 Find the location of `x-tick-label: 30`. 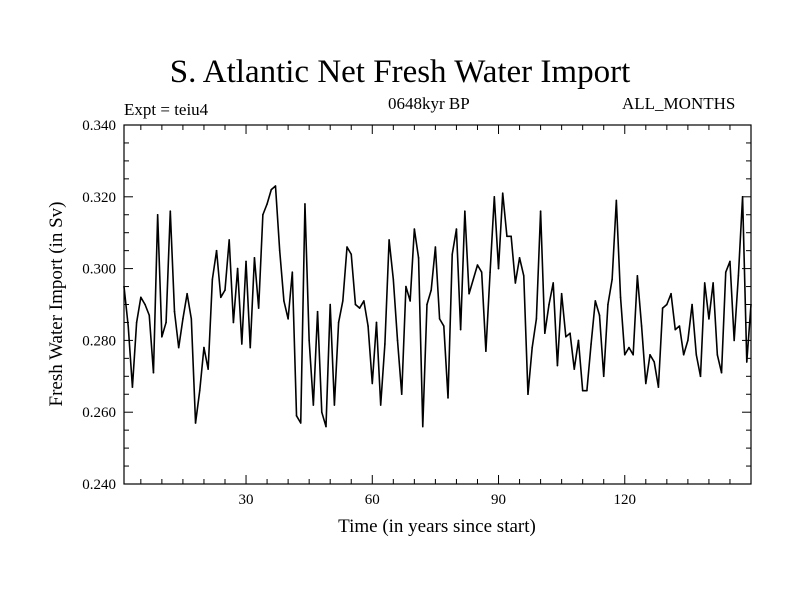

x-tick-label: 30 is located at coordinates (246, 500).